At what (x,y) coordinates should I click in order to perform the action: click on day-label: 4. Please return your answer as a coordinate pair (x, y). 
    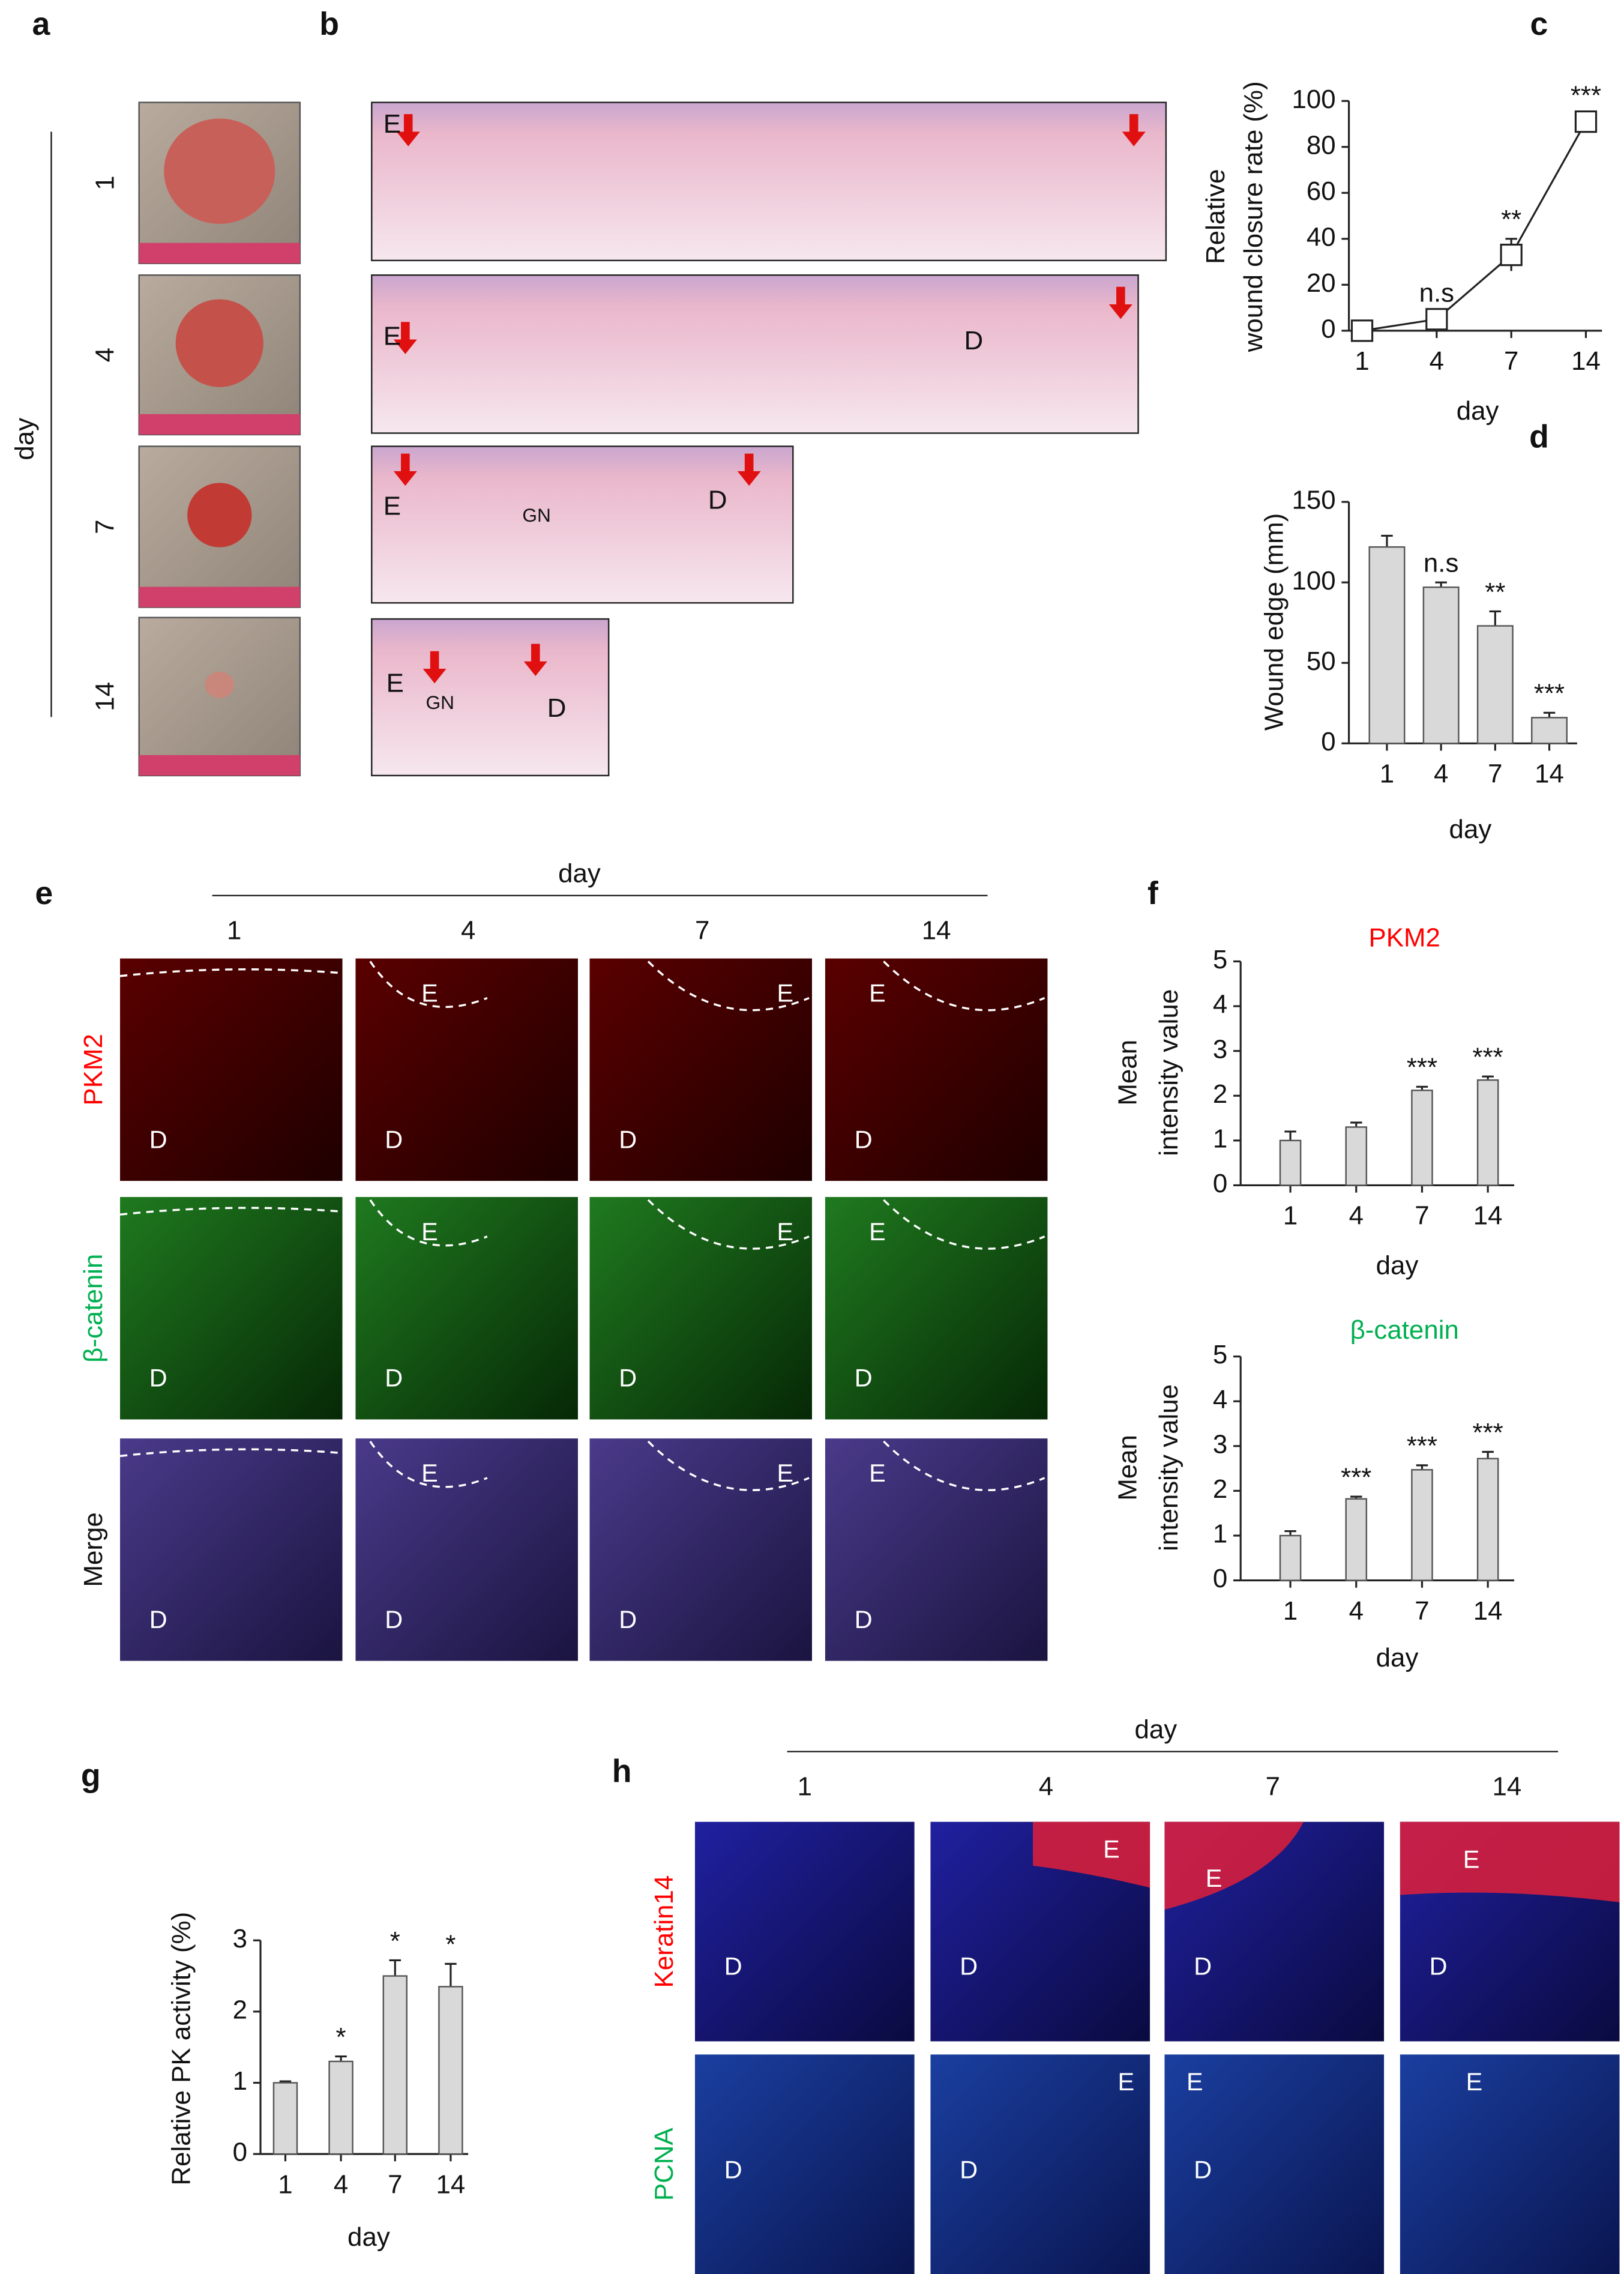
    Looking at the image, I should click on (105, 355).